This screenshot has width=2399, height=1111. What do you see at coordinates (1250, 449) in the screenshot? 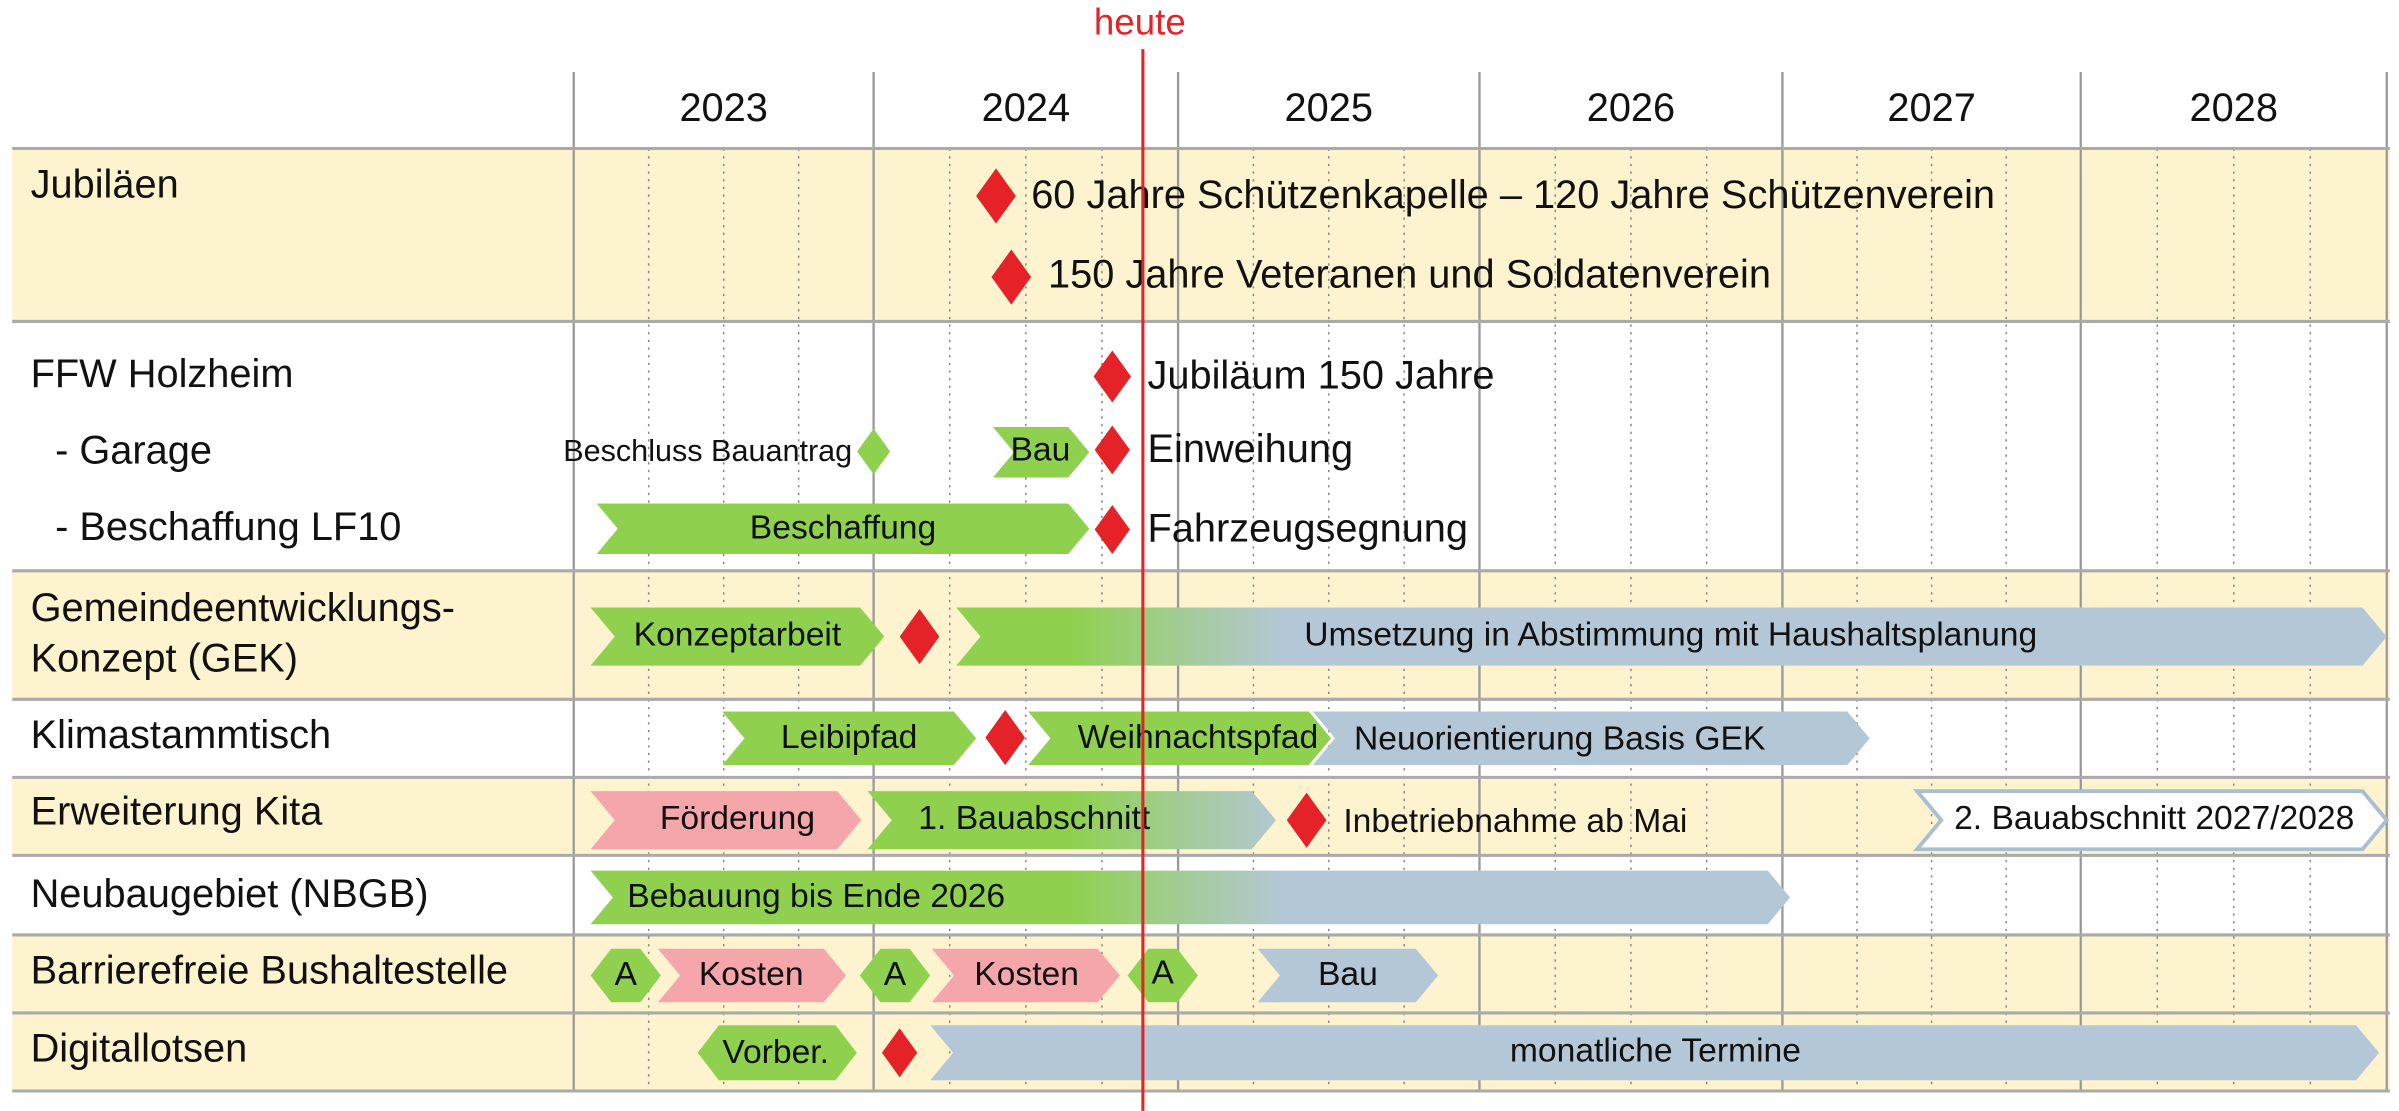
I see `item-label: Einweihung` at bounding box center [1250, 449].